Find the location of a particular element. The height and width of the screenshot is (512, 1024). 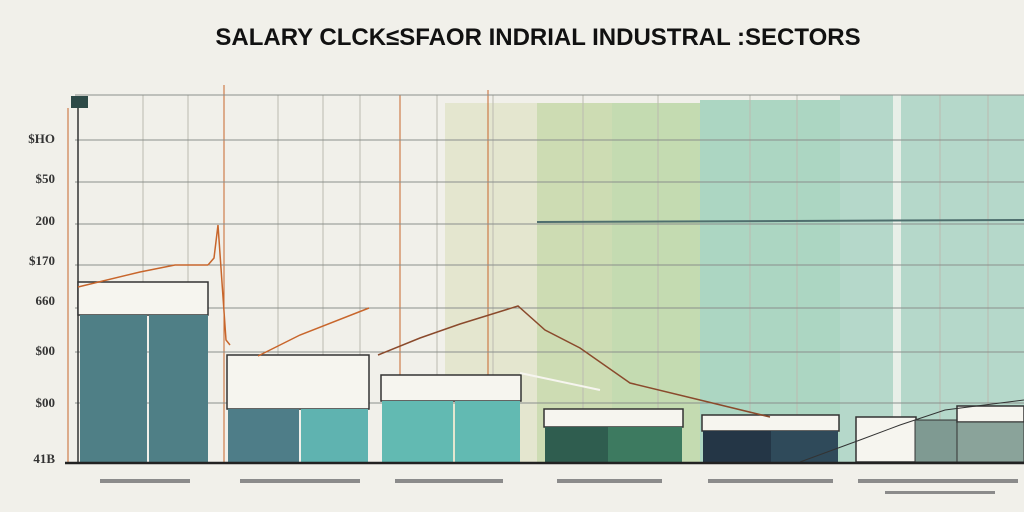

y-tick-label: $170 is located at coordinates (42, 260).